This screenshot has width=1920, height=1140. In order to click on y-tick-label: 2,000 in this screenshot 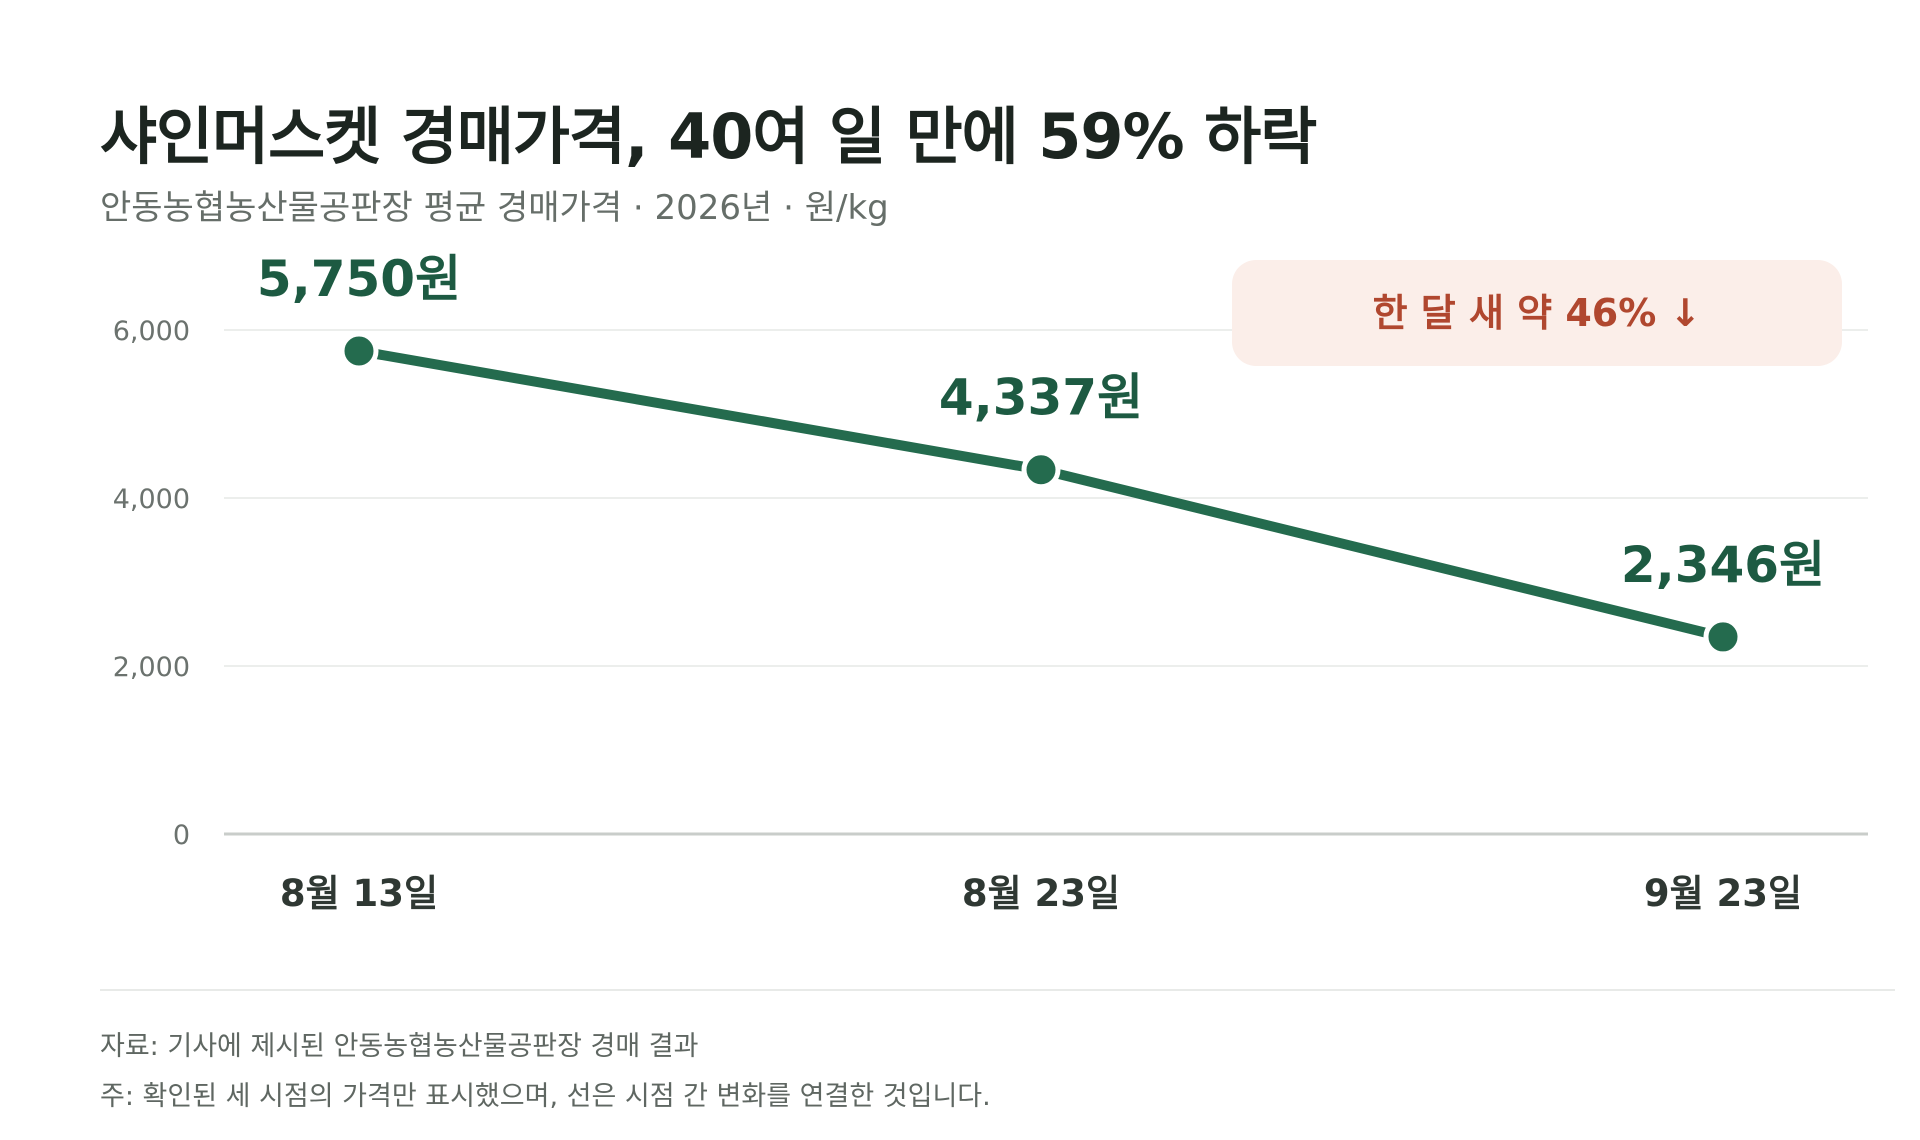, I will do `click(151, 667)`.